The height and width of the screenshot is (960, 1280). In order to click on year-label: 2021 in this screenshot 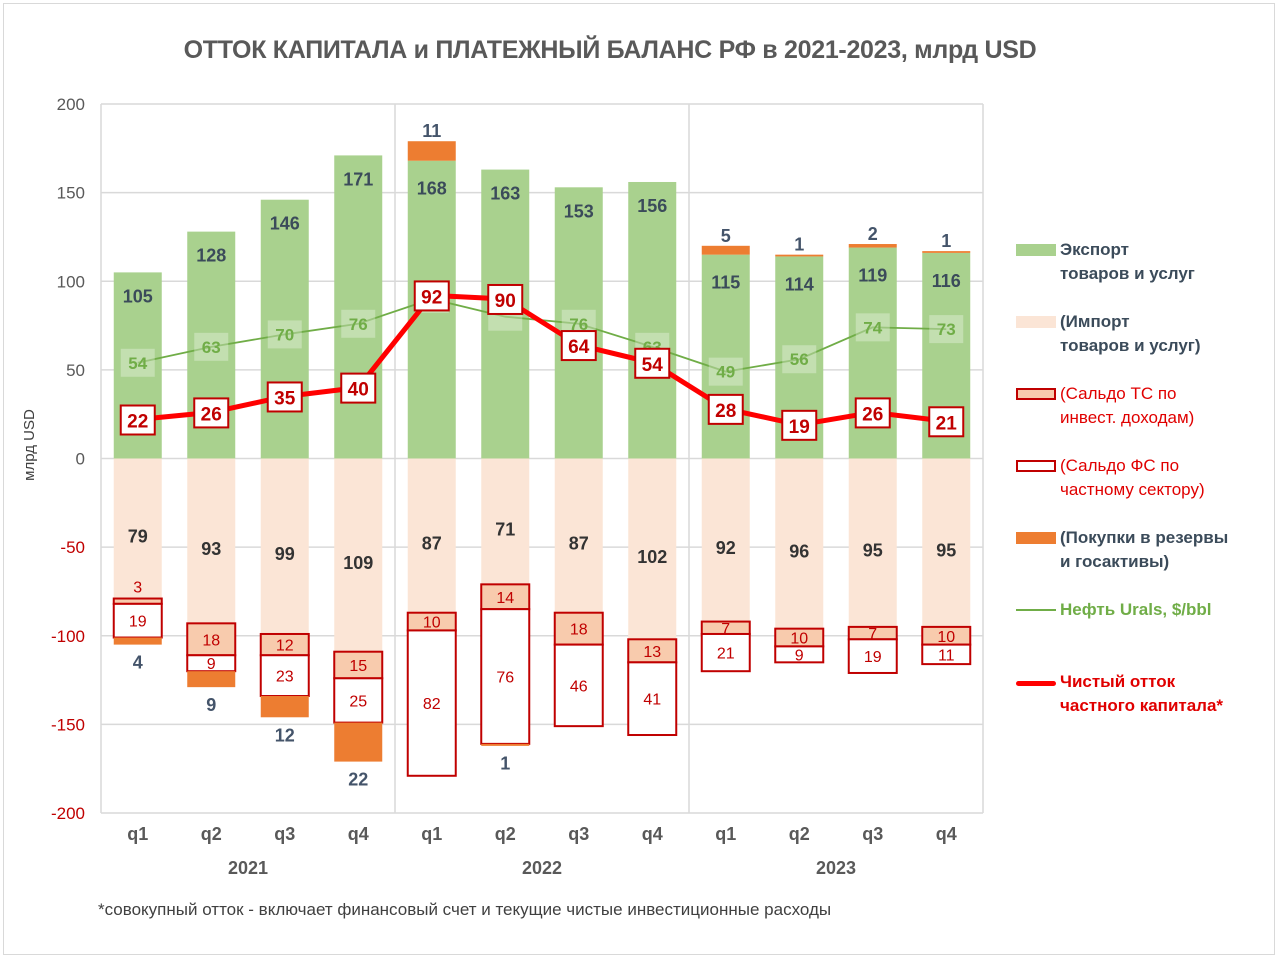, I will do `click(248, 868)`.